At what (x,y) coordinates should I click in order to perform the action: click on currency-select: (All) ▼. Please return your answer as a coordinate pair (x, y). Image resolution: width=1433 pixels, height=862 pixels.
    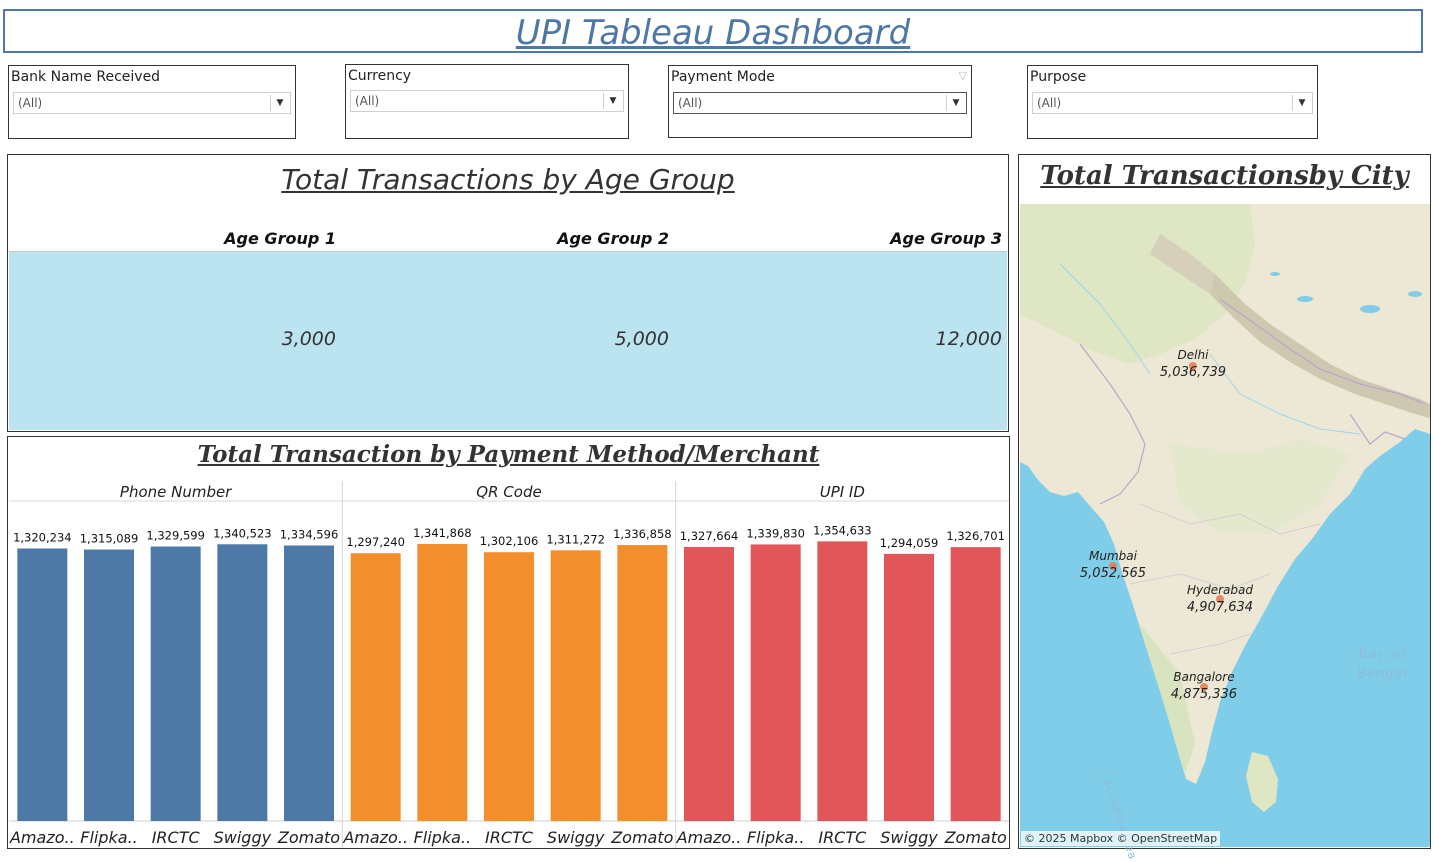
    Looking at the image, I should click on (487, 101).